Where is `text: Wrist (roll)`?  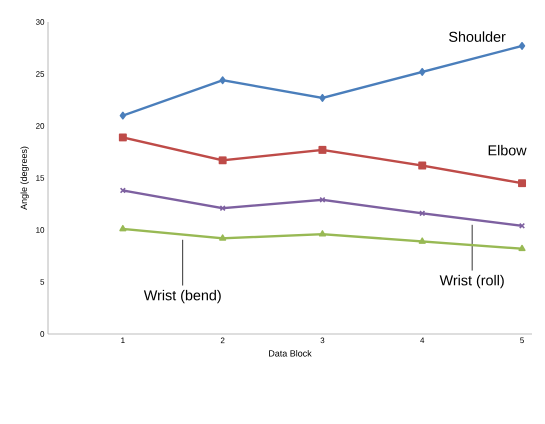 text: Wrist (roll) is located at coordinates (472, 281).